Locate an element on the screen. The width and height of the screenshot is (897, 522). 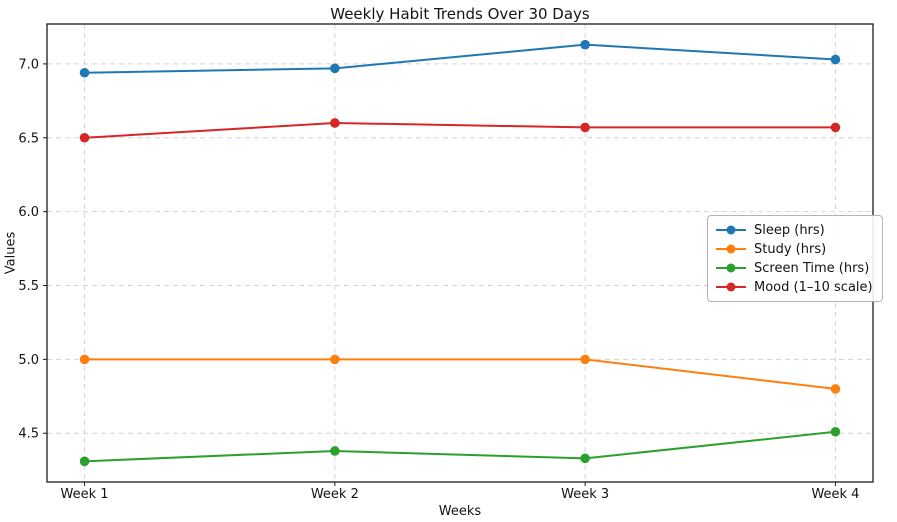
y-tick-label: 4.5 is located at coordinates (28, 434).